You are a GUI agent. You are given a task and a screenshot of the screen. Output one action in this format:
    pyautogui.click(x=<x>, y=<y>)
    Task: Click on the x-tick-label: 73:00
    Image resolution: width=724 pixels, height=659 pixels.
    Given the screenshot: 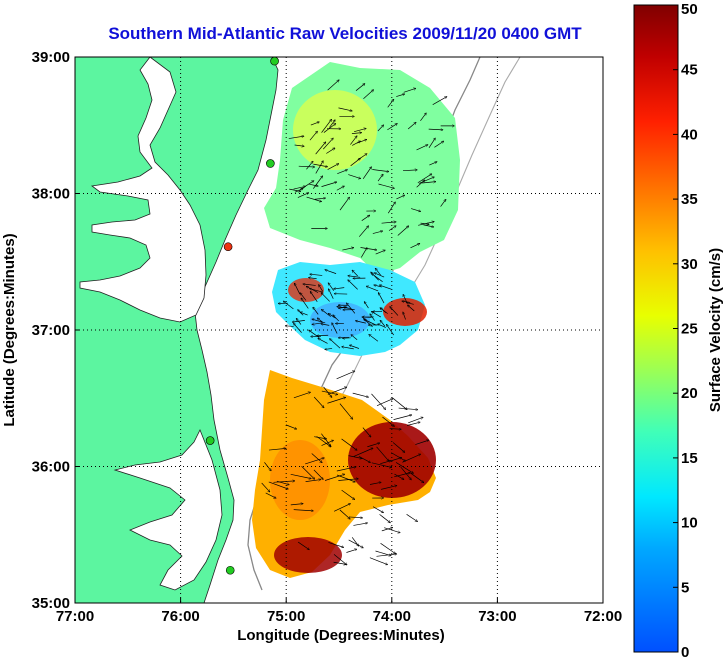 What is the action you would take?
    pyautogui.click(x=497, y=616)
    